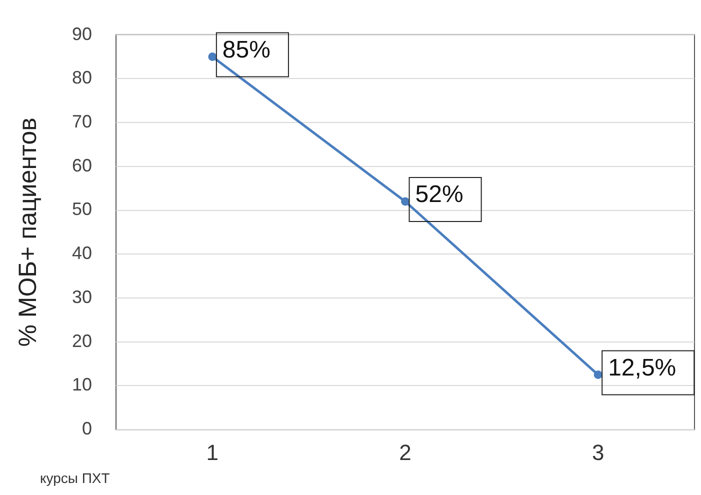 The image size is (701, 495). Describe the element at coordinates (82, 122) in the screenshot. I see `y-tick-label: 70` at that location.